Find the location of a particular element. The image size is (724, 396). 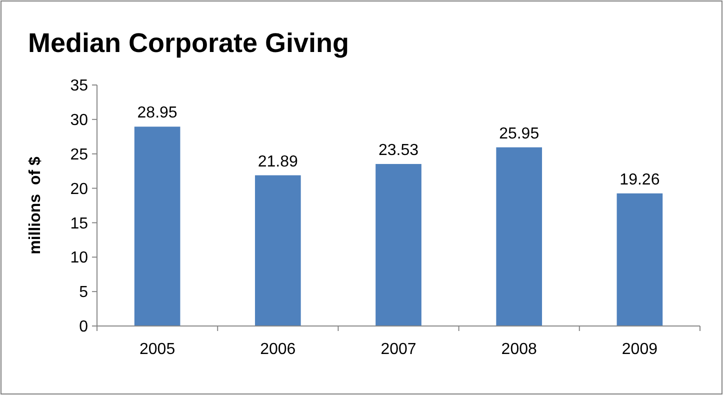

y-tick-label: 15 is located at coordinates (79, 223).